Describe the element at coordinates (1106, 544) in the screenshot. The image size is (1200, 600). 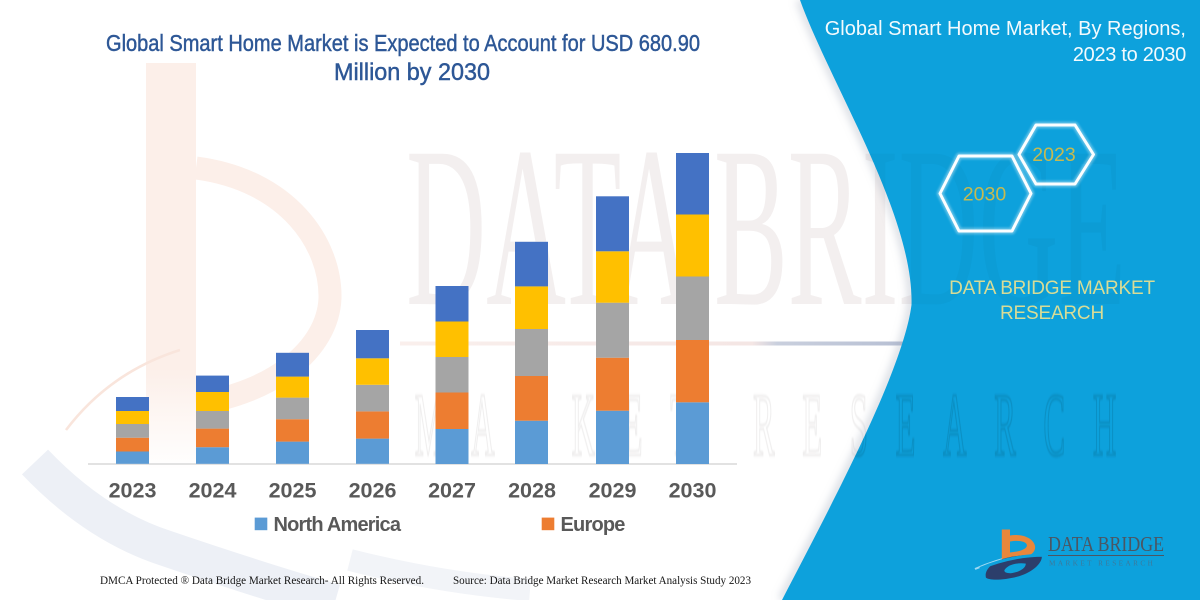
I see `svg-text: DATA BRIDGE` at that location.